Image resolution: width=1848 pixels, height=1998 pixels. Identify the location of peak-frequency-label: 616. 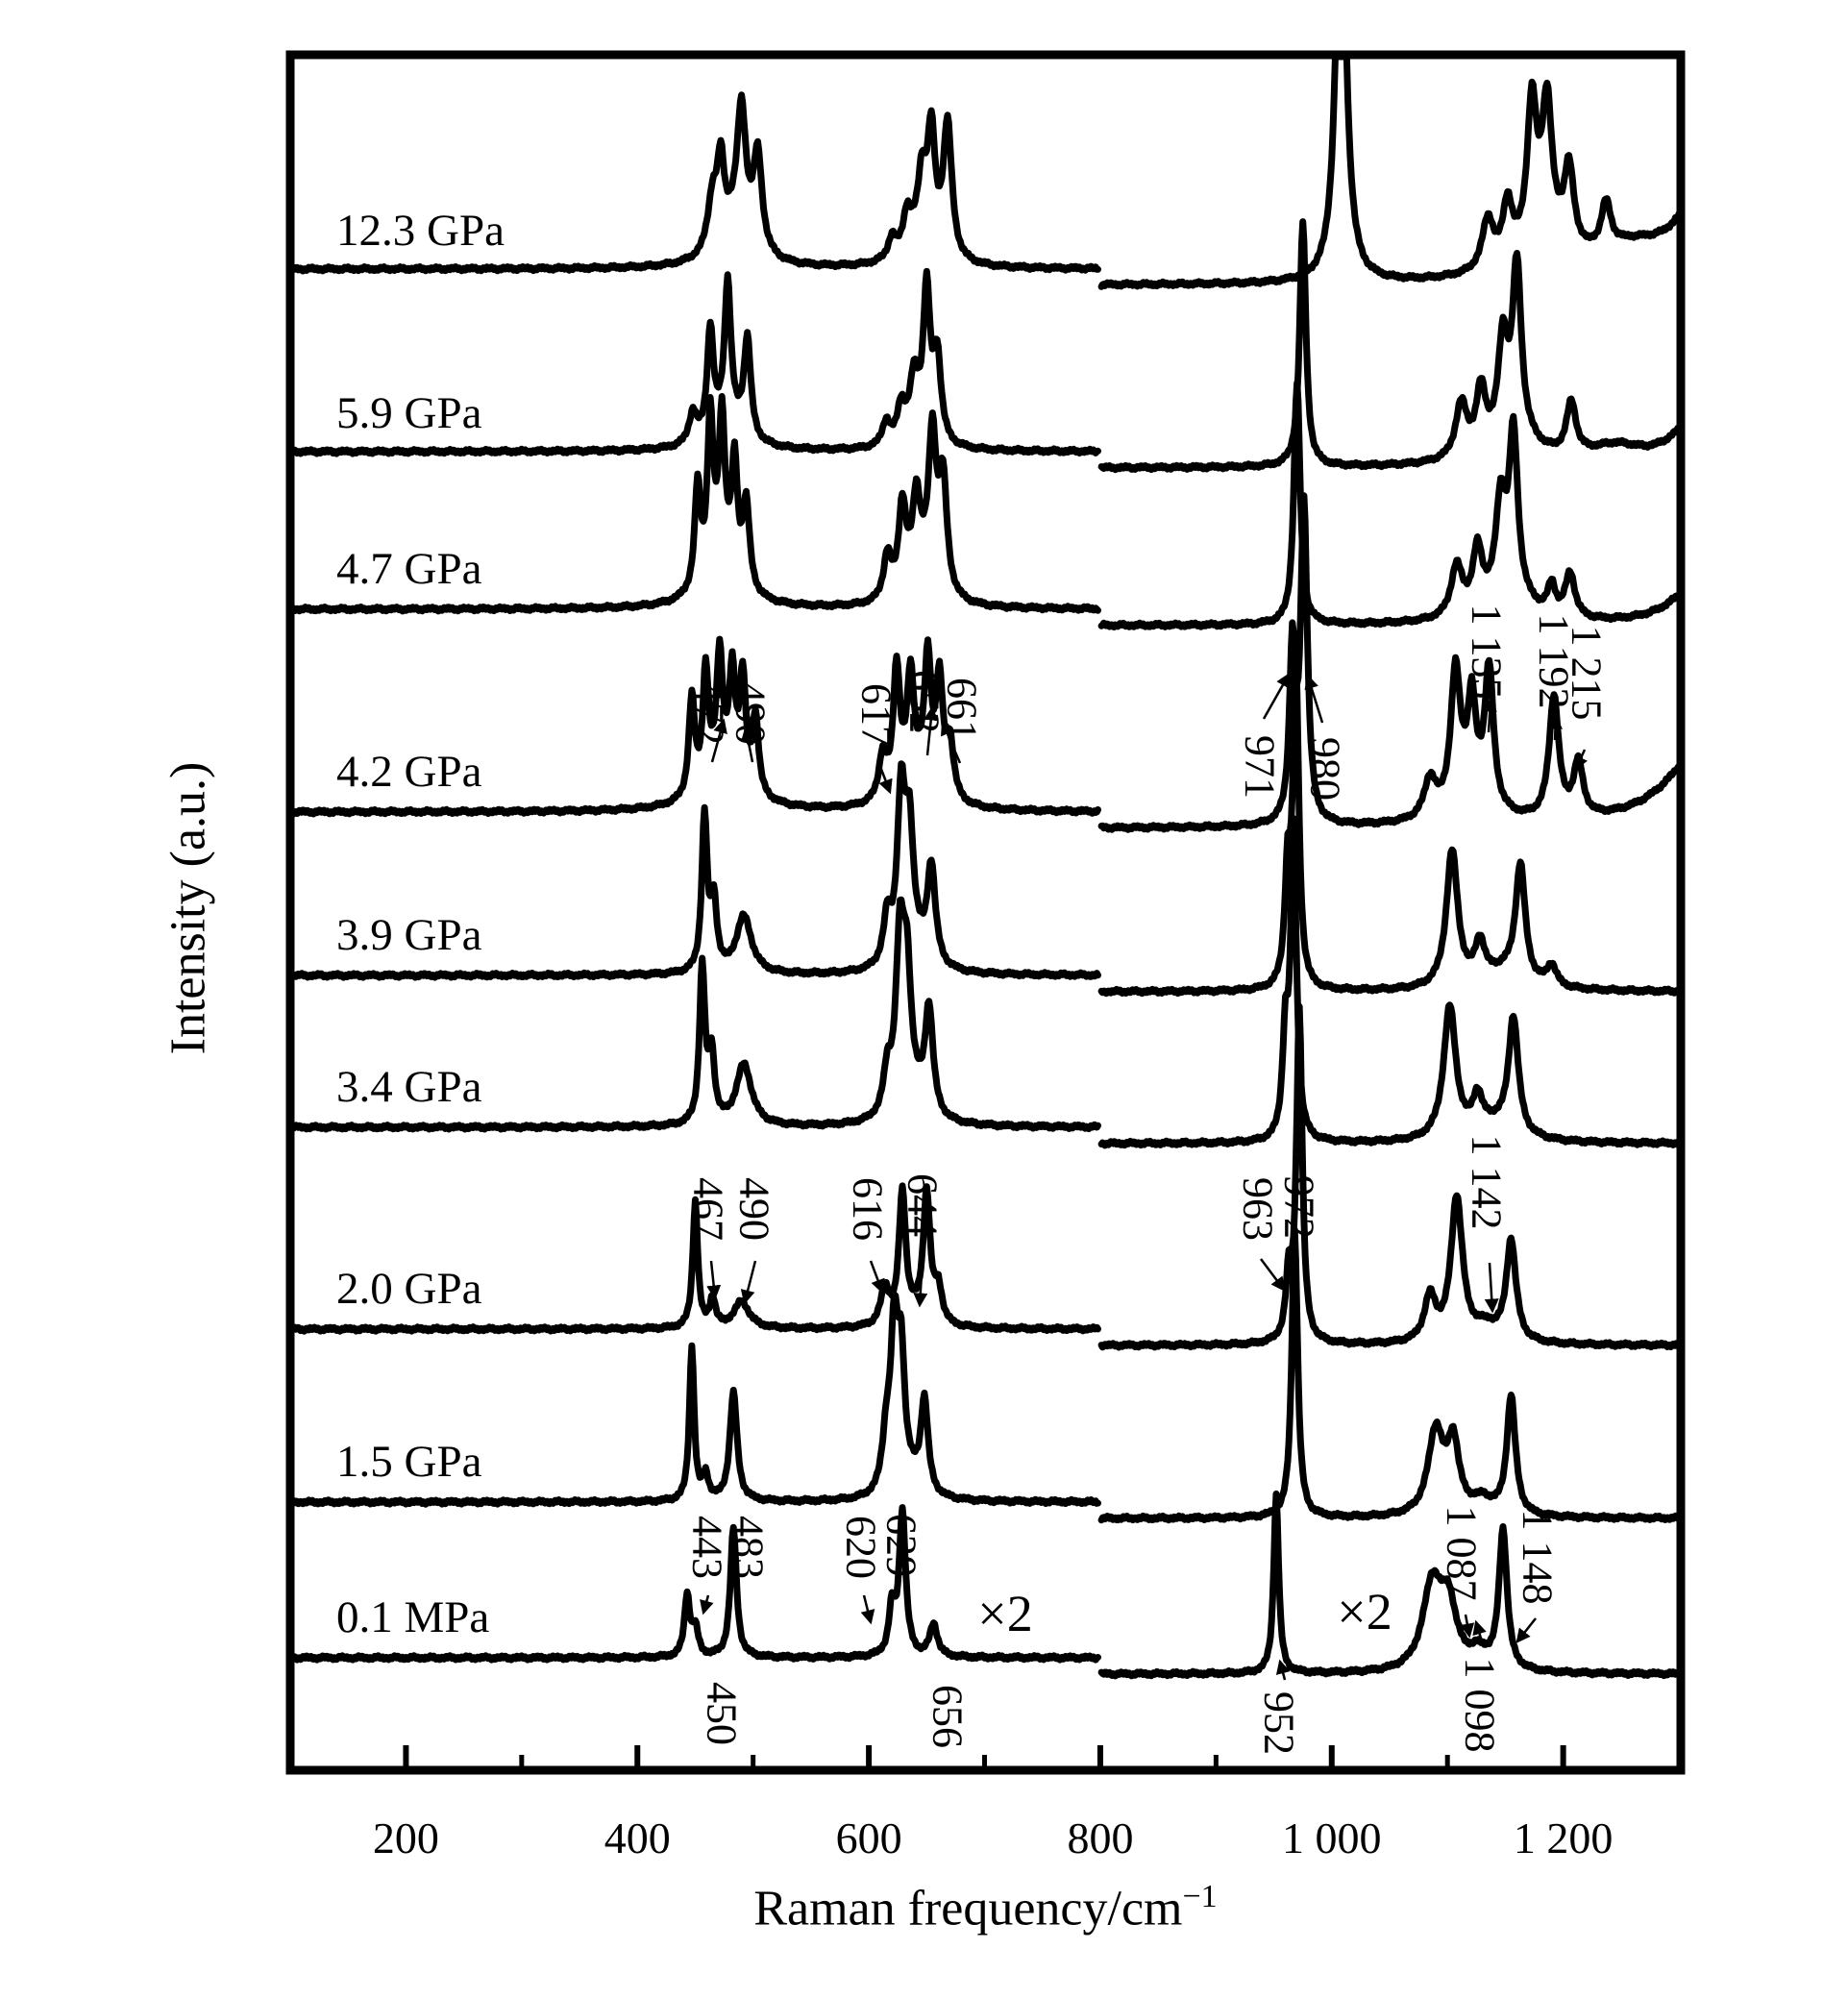
(868, 1209).